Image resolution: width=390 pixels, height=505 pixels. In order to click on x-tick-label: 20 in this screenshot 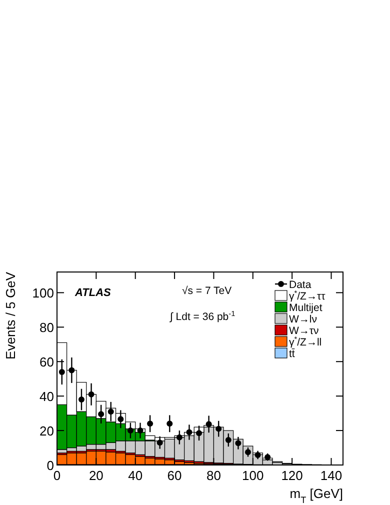, I will do `click(96, 475)`.